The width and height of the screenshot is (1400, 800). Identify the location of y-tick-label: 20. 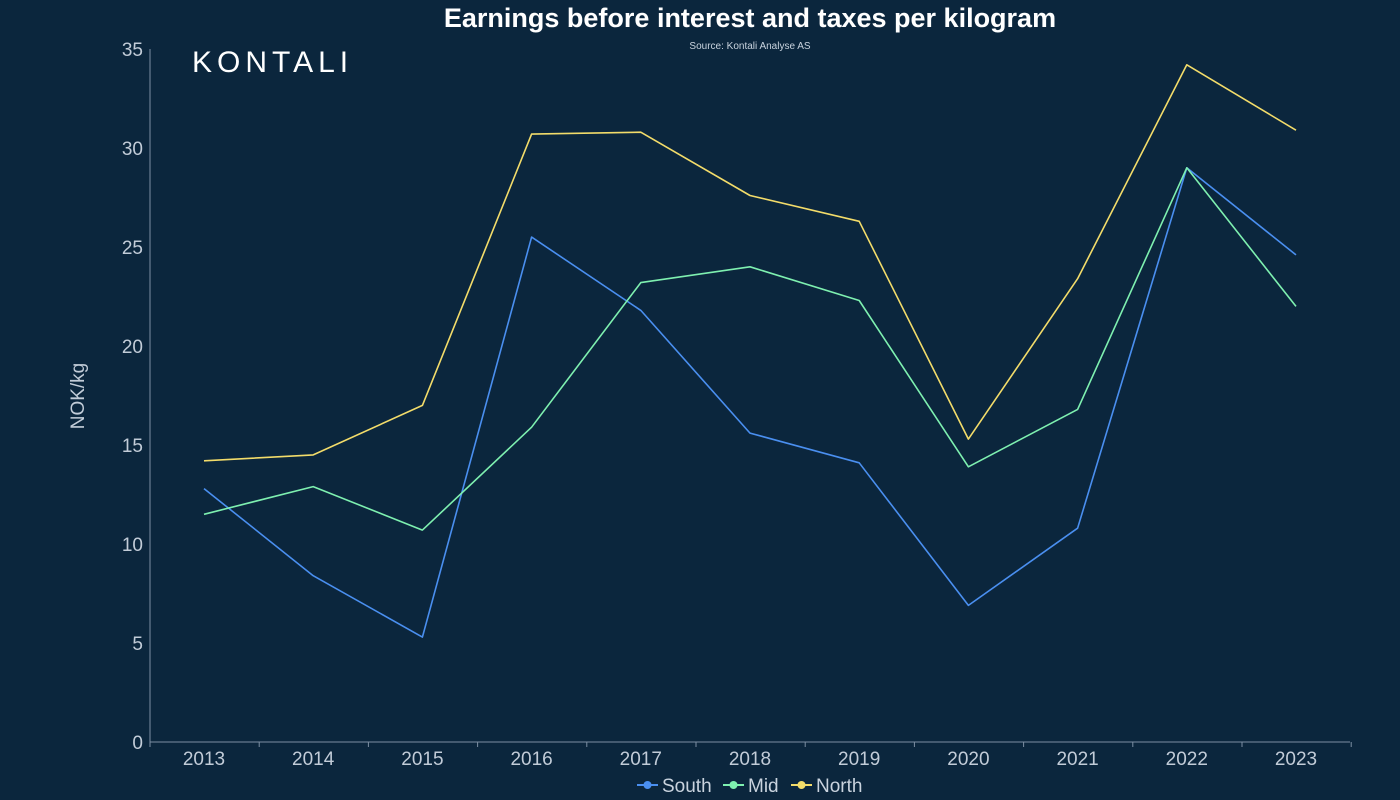
(132, 347).